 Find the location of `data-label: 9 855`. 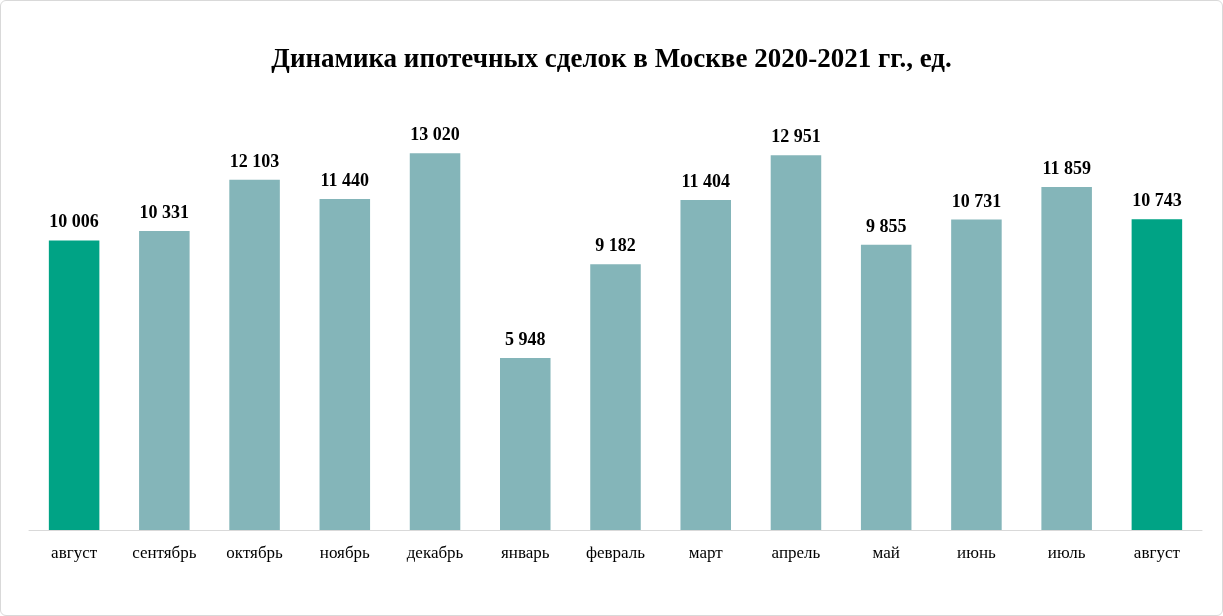

data-label: 9 855 is located at coordinates (886, 225).